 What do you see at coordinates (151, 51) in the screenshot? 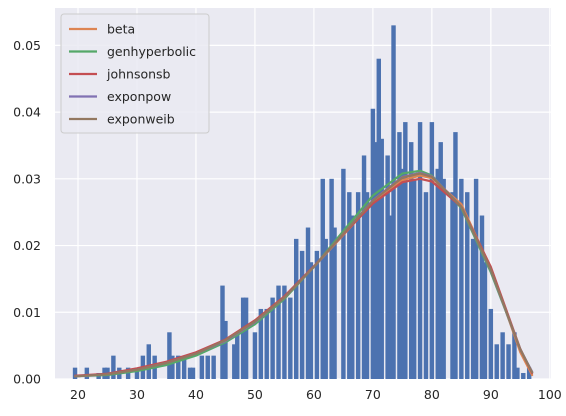
I see `legend-label: genhyperbolic` at bounding box center [151, 51].